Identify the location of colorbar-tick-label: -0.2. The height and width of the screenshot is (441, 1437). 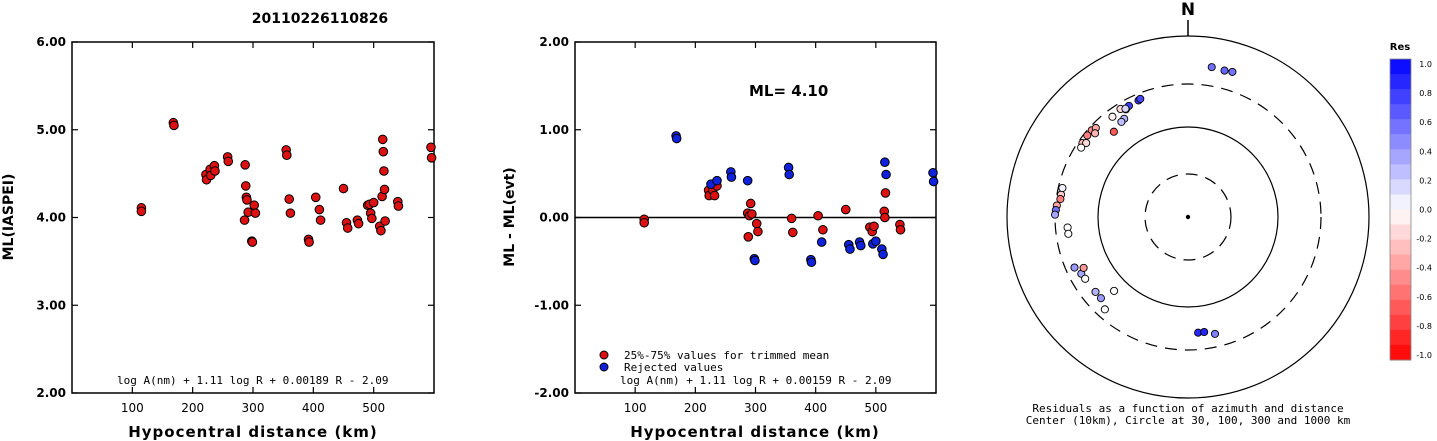
(1424, 239).